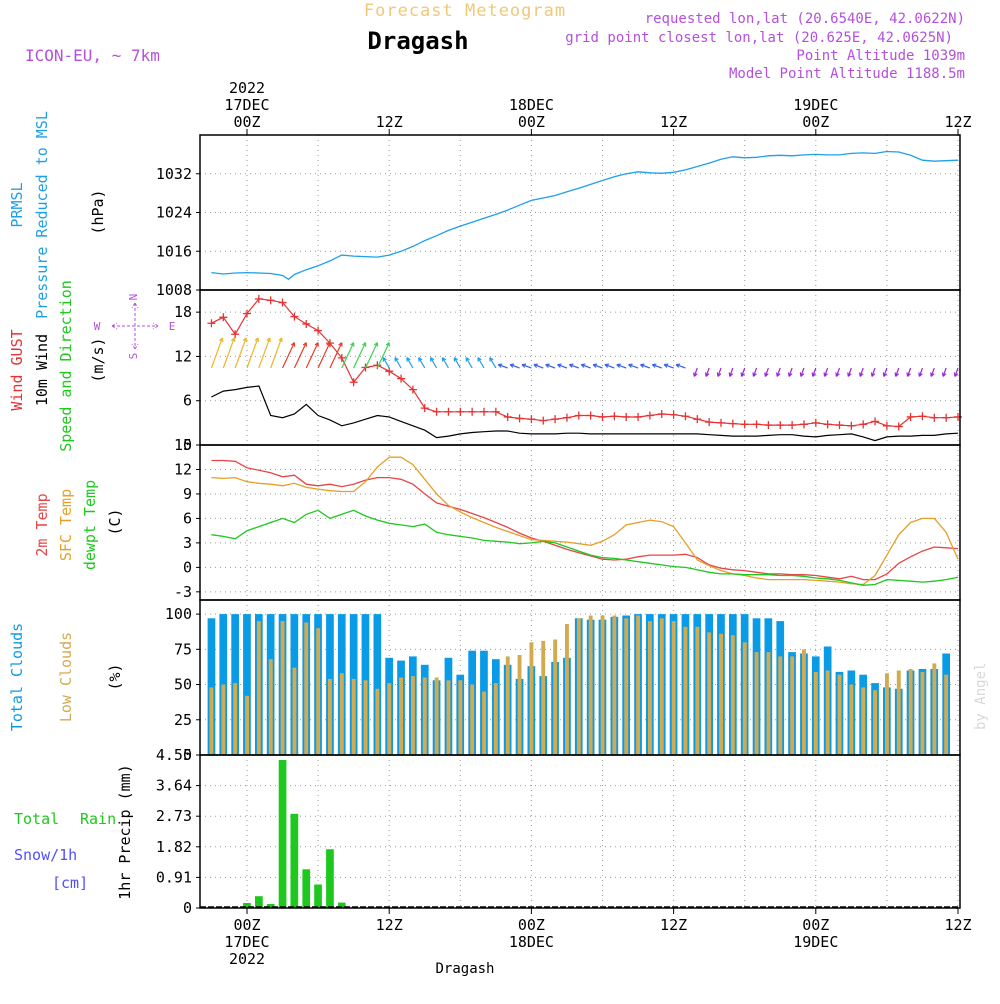 This screenshot has height=1004, width=1000. What do you see at coordinates (178, 614) in the screenshot?
I see `y-tick-label: 100` at bounding box center [178, 614].